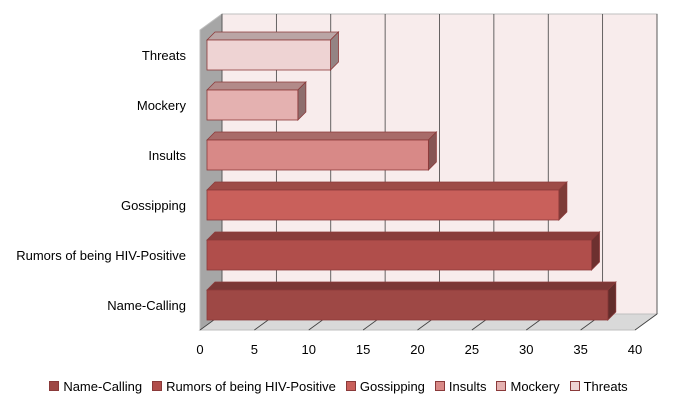 The image size is (677, 402). Describe the element at coordinates (605, 386) in the screenshot. I see `legend-label: Threats` at that location.